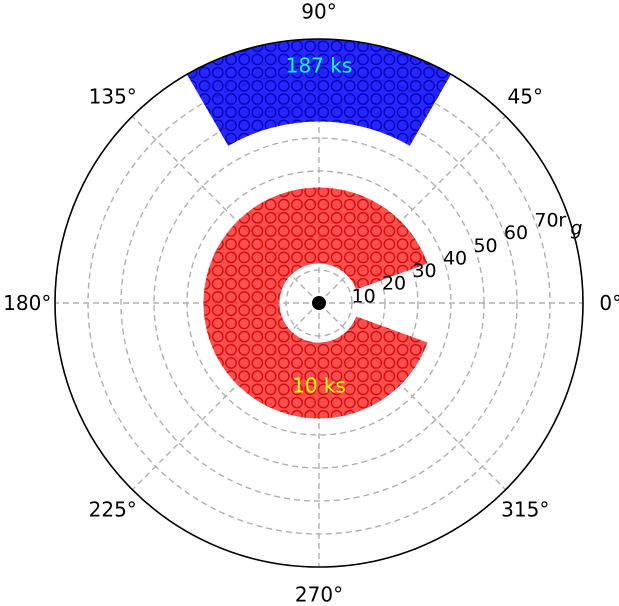 The height and width of the screenshot is (606, 619). I want to click on radial-tick-label-10: 10, so click(363, 296).